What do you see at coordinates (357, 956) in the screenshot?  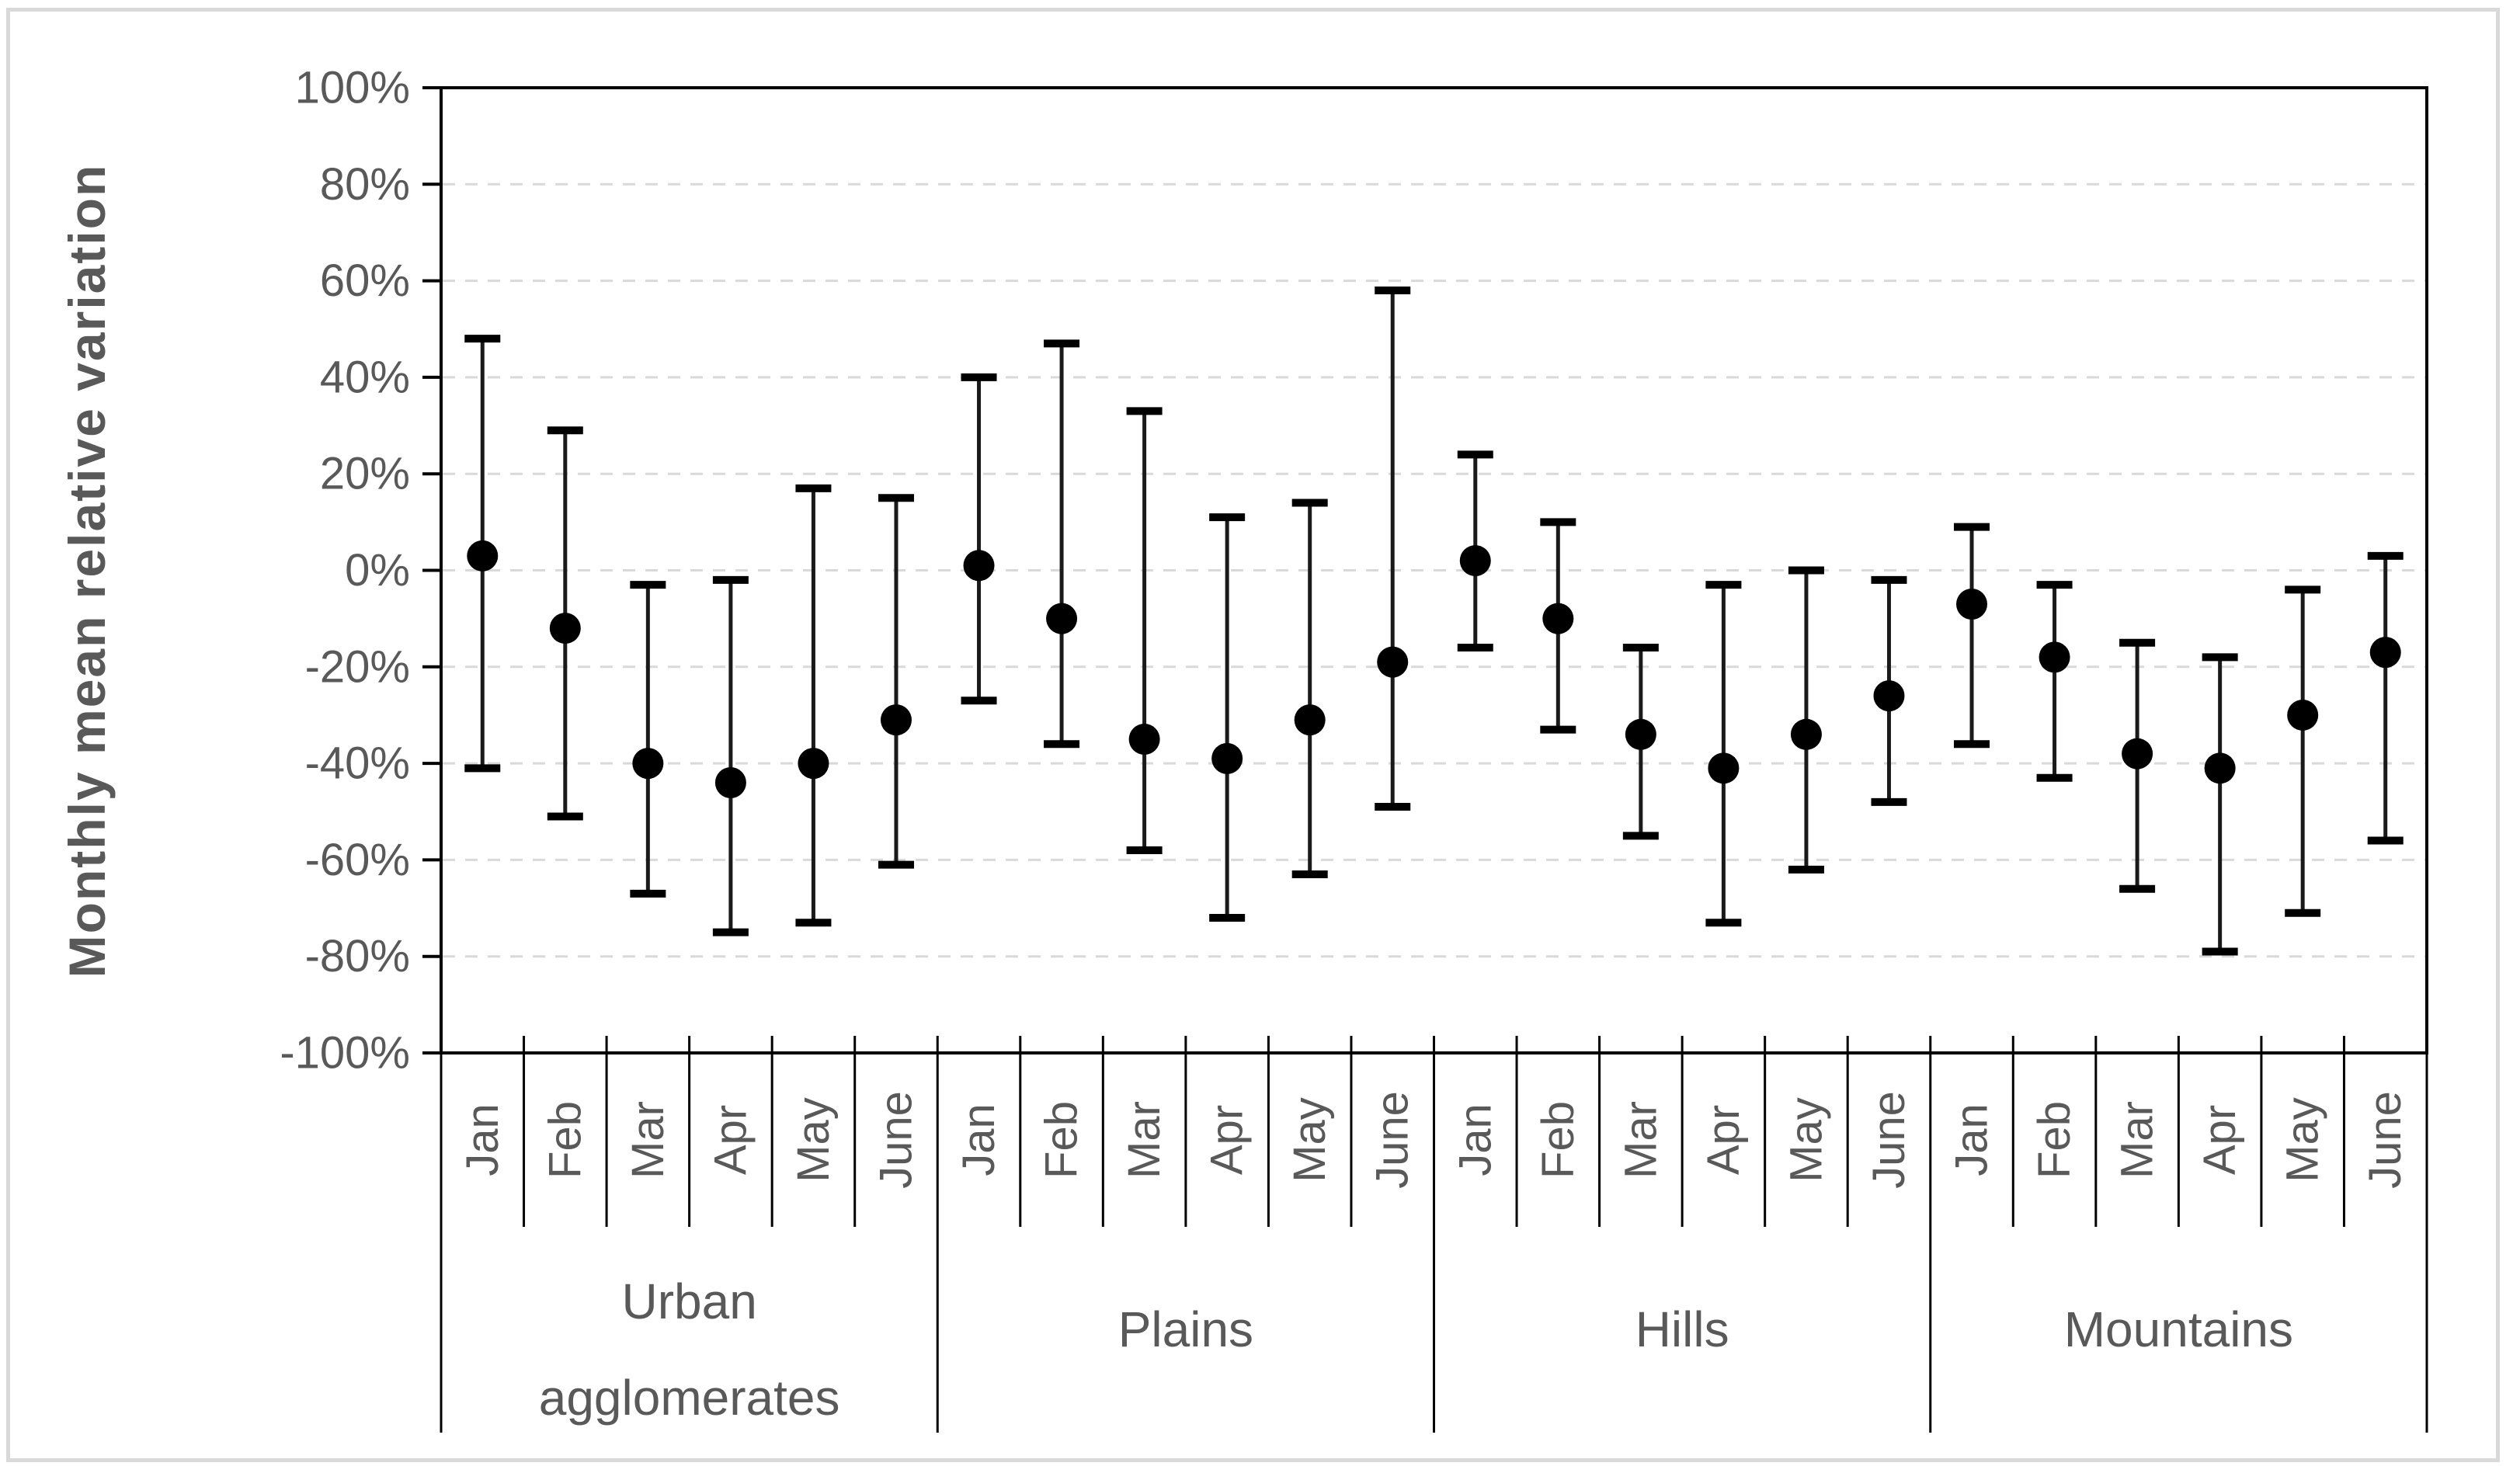 I see `y-tick-label: -80%` at bounding box center [357, 956].